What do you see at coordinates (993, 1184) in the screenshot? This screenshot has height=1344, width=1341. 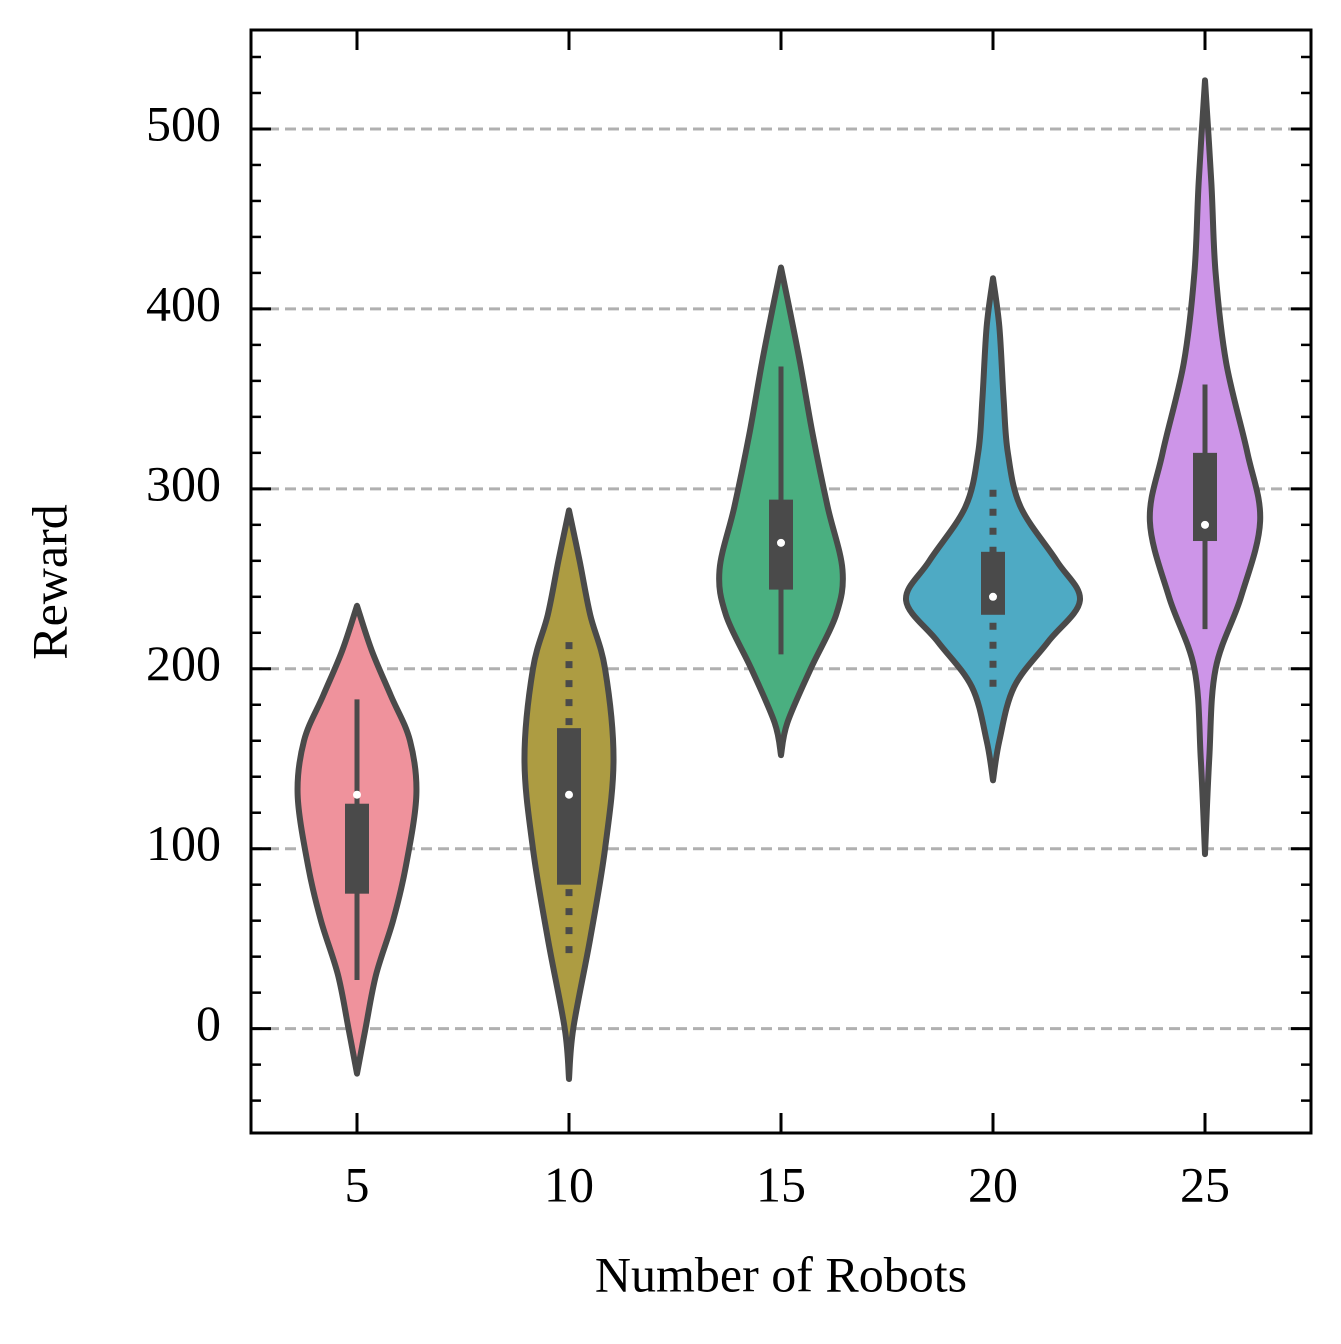 I see `x-tick-label: 20` at bounding box center [993, 1184].